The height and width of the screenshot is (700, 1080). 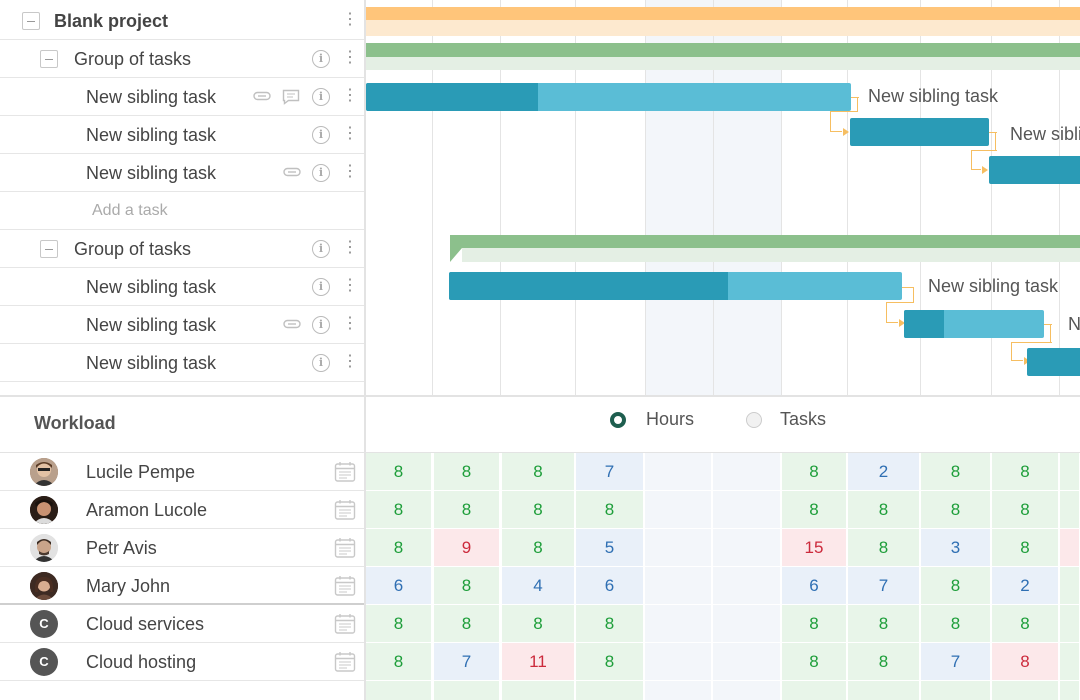 I want to click on resource-row: Petr Avis, so click(x=182, y=548).